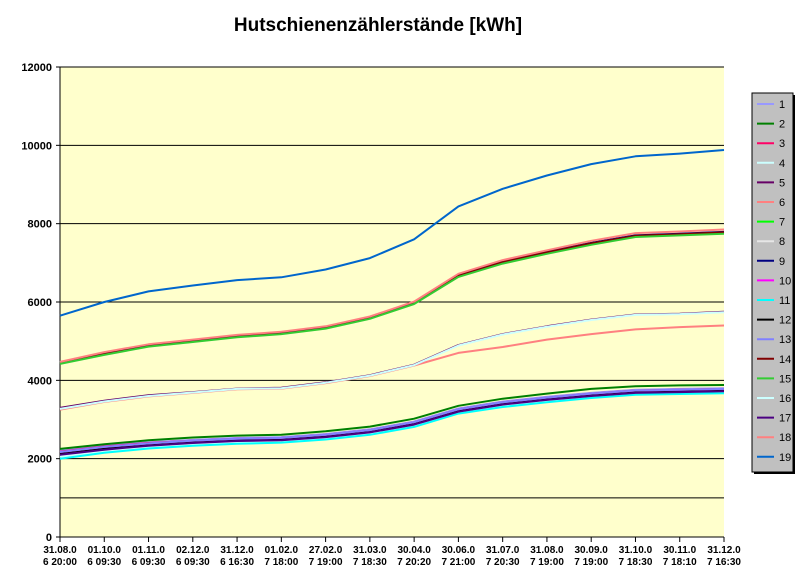  Describe the element at coordinates (503, 556) in the screenshot. I see `x-tick-label: 31.07.0 7 20:30` at that location.